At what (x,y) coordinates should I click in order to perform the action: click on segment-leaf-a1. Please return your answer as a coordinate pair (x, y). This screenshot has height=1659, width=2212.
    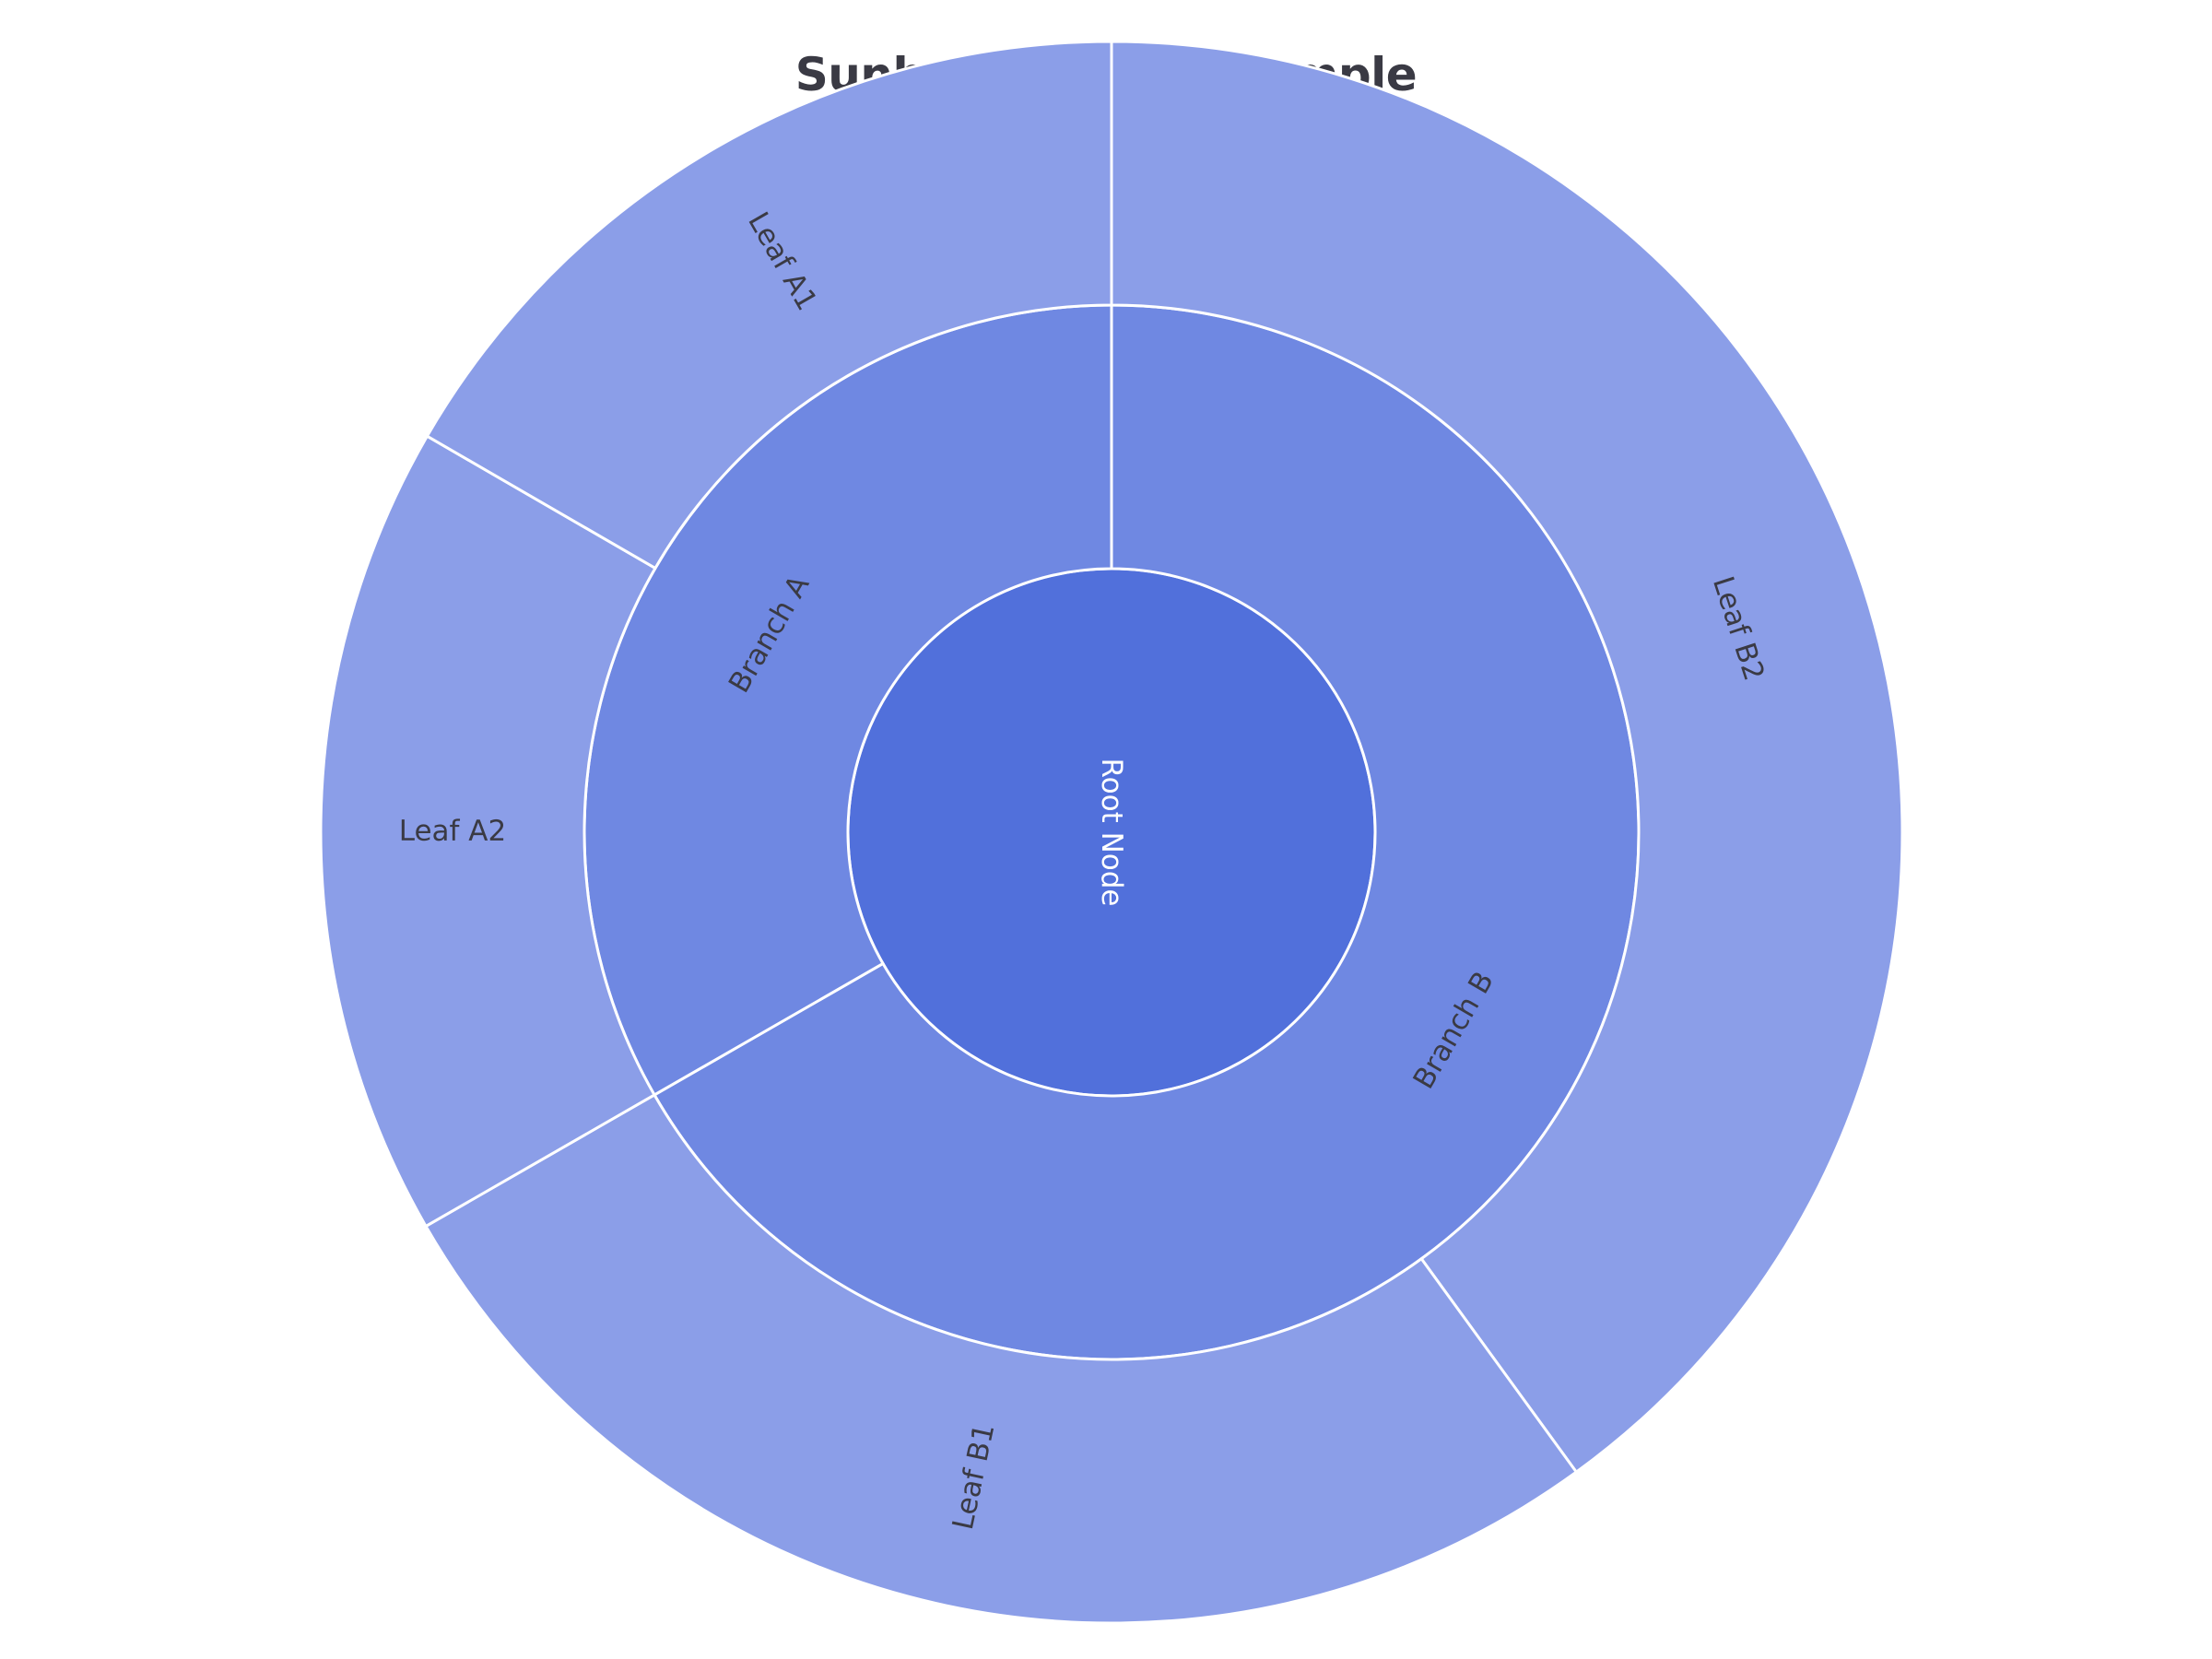
    Looking at the image, I should click on (769, 305).